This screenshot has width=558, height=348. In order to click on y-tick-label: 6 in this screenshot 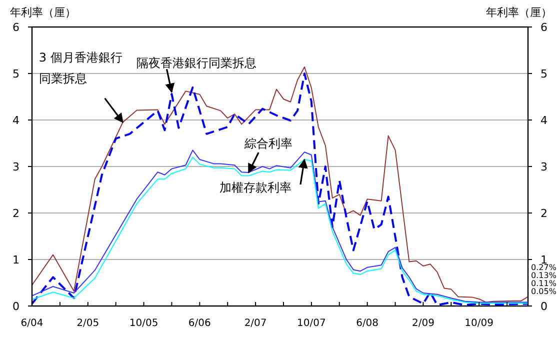, I will do `click(16, 27)`.